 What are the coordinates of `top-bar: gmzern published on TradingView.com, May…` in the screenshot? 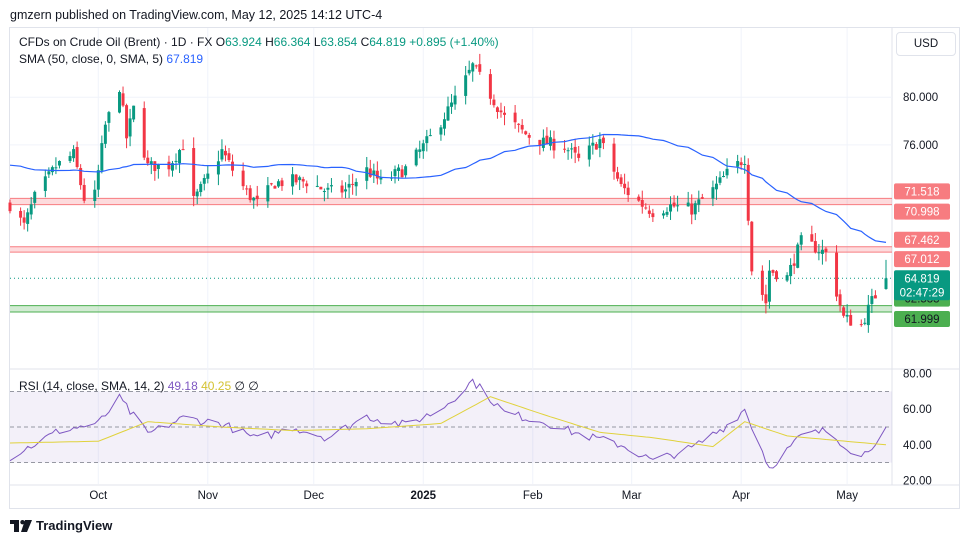 It's located at (485, 14).